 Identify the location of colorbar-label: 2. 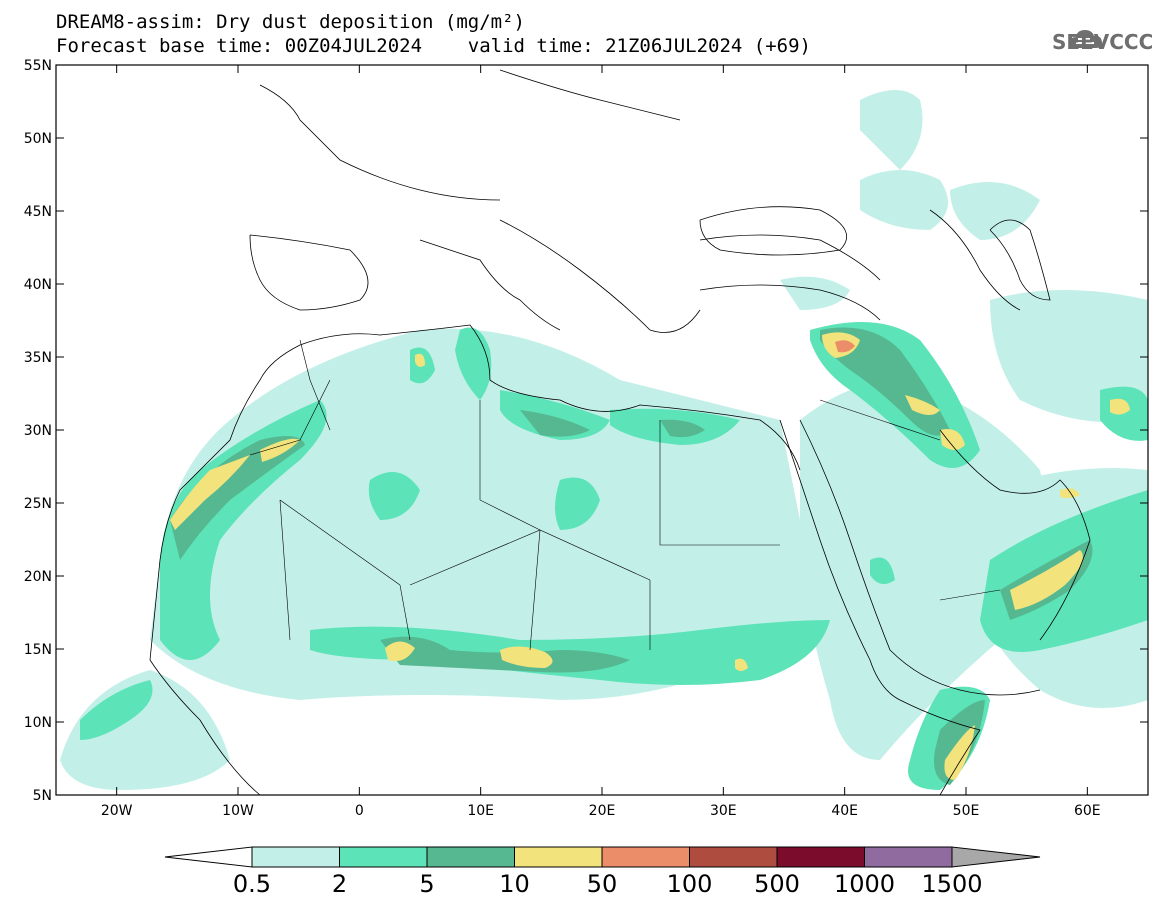
(339, 884).